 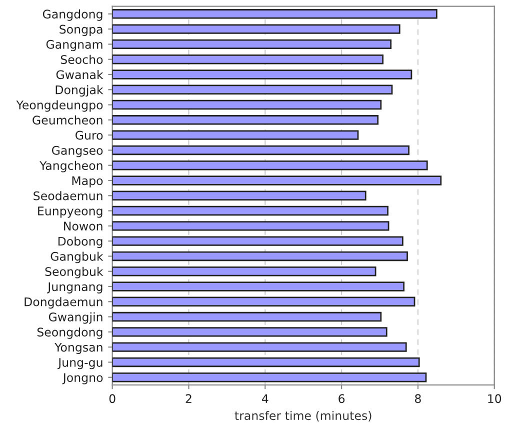 I want to click on y-tick-label: Yeongdeungpo, so click(x=59, y=106).